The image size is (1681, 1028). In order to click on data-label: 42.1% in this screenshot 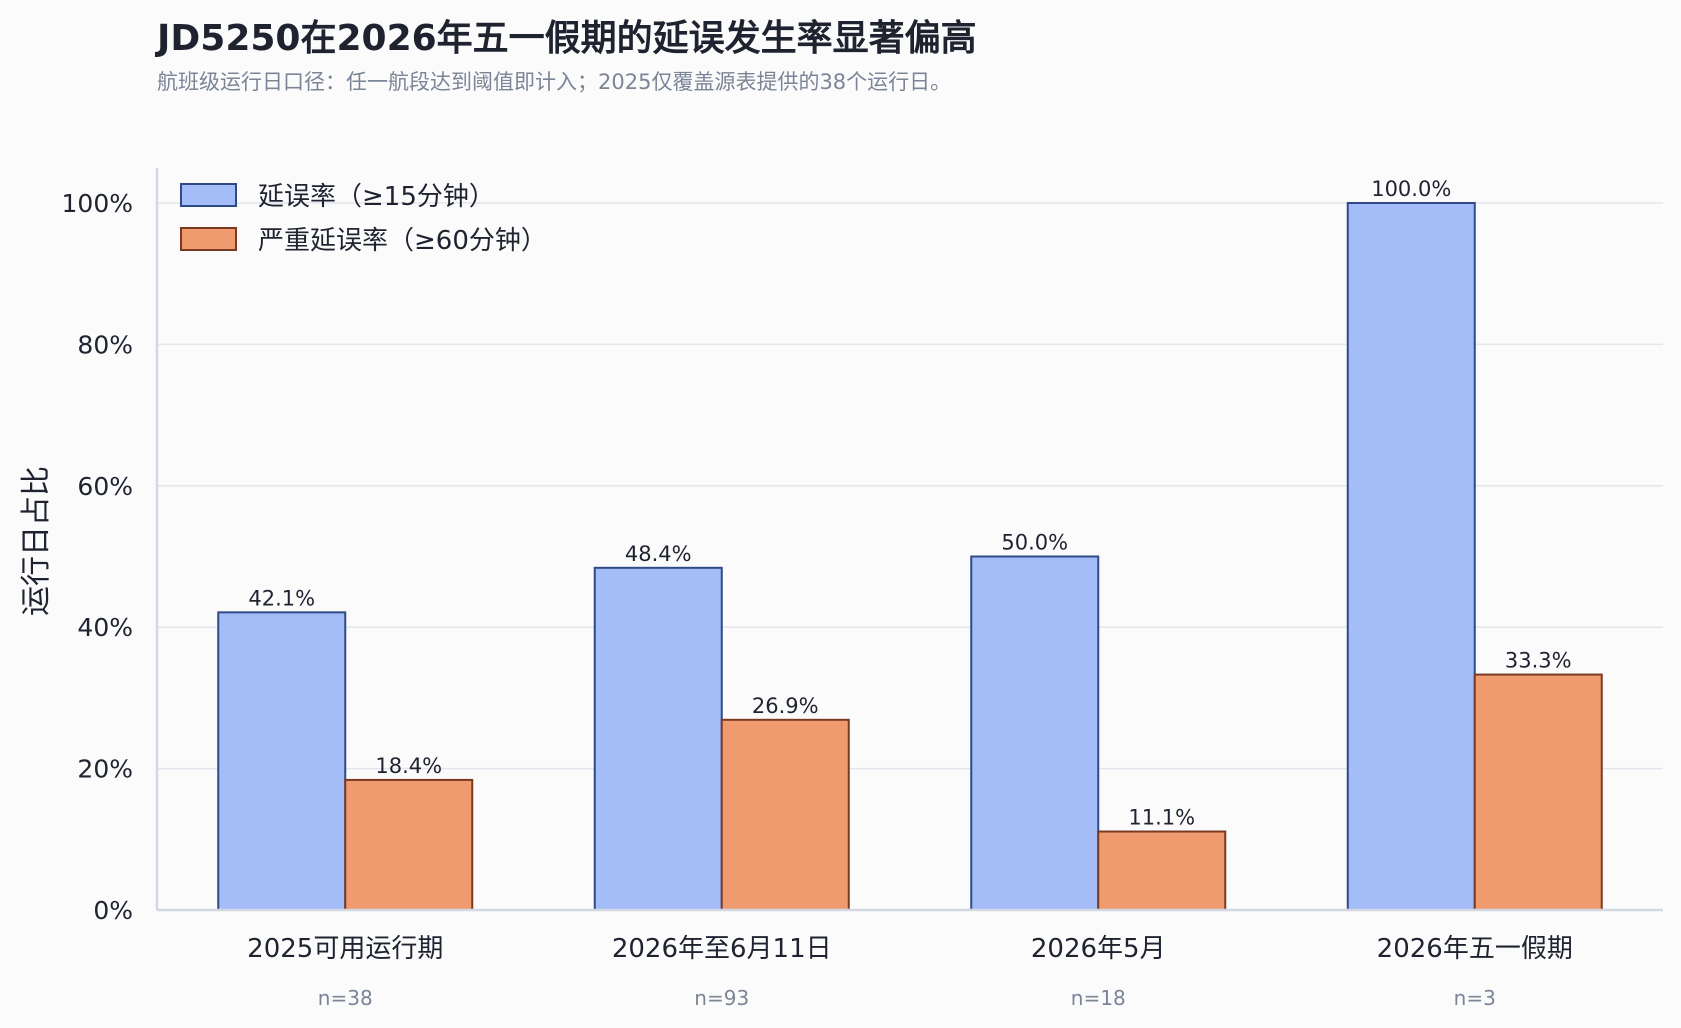, I will do `click(281, 598)`.